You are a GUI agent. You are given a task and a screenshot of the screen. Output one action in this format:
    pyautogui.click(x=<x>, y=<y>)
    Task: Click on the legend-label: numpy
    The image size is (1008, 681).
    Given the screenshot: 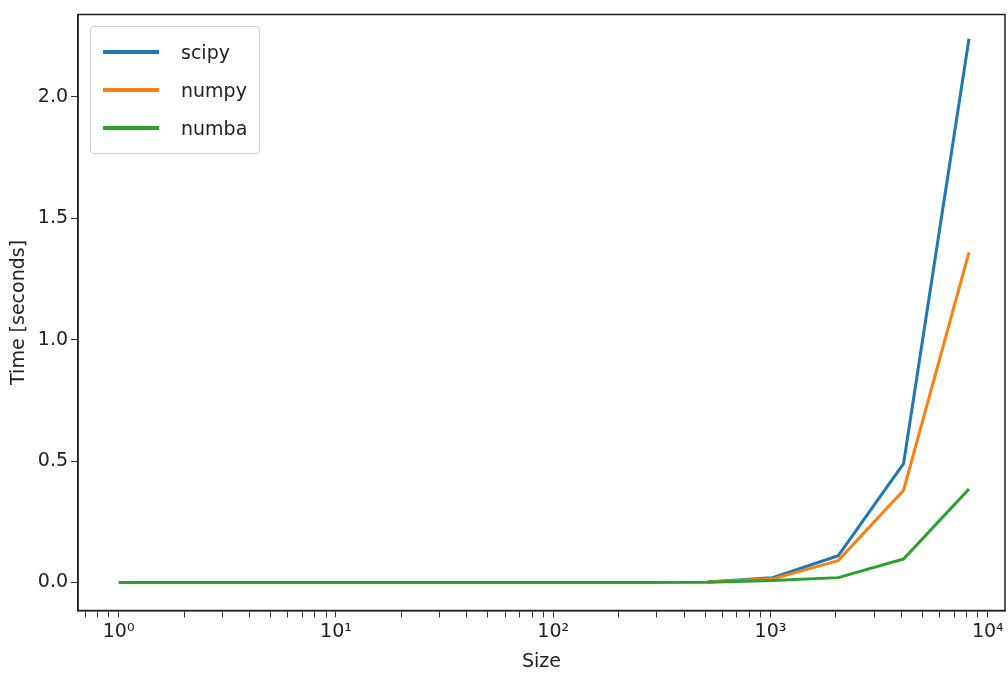 What is the action you would take?
    pyautogui.click(x=214, y=90)
    